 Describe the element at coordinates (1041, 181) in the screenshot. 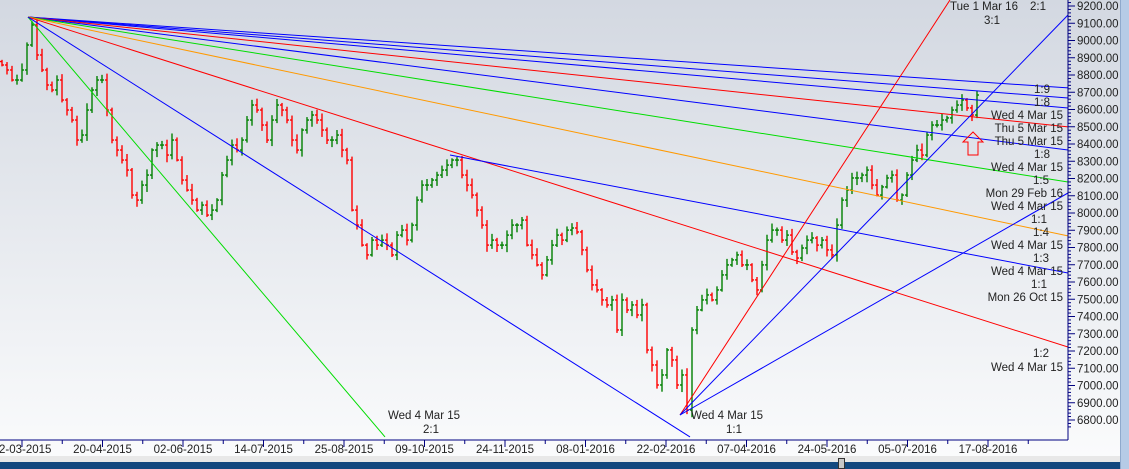

I see `annotation-ratio: 1:5` at that location.